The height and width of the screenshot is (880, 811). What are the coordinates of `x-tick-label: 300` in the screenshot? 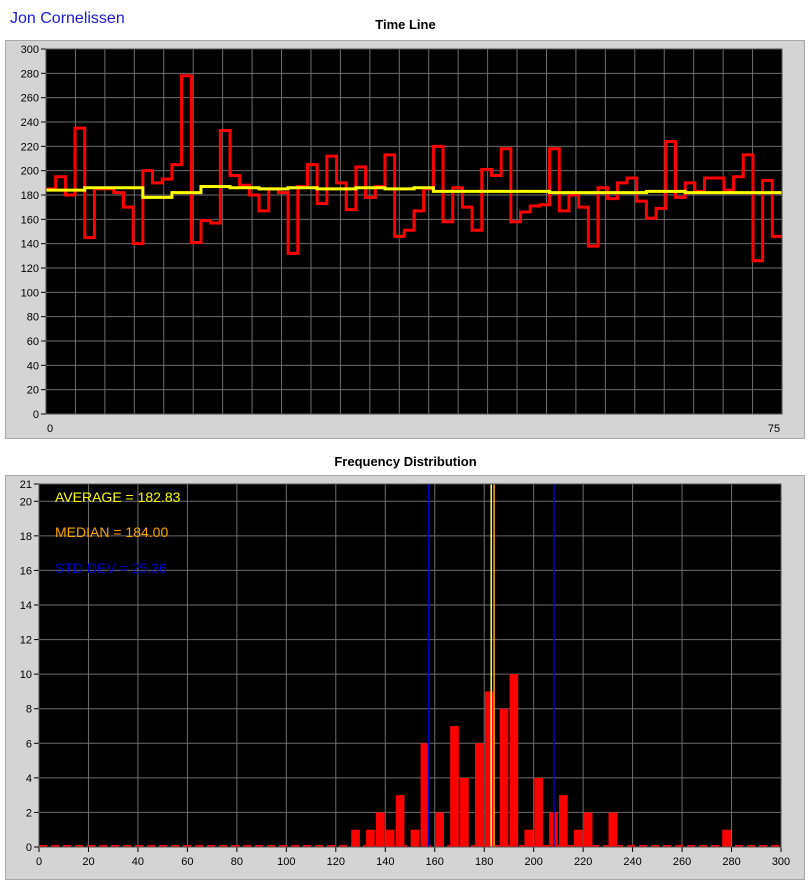 It's located at (781, 862).